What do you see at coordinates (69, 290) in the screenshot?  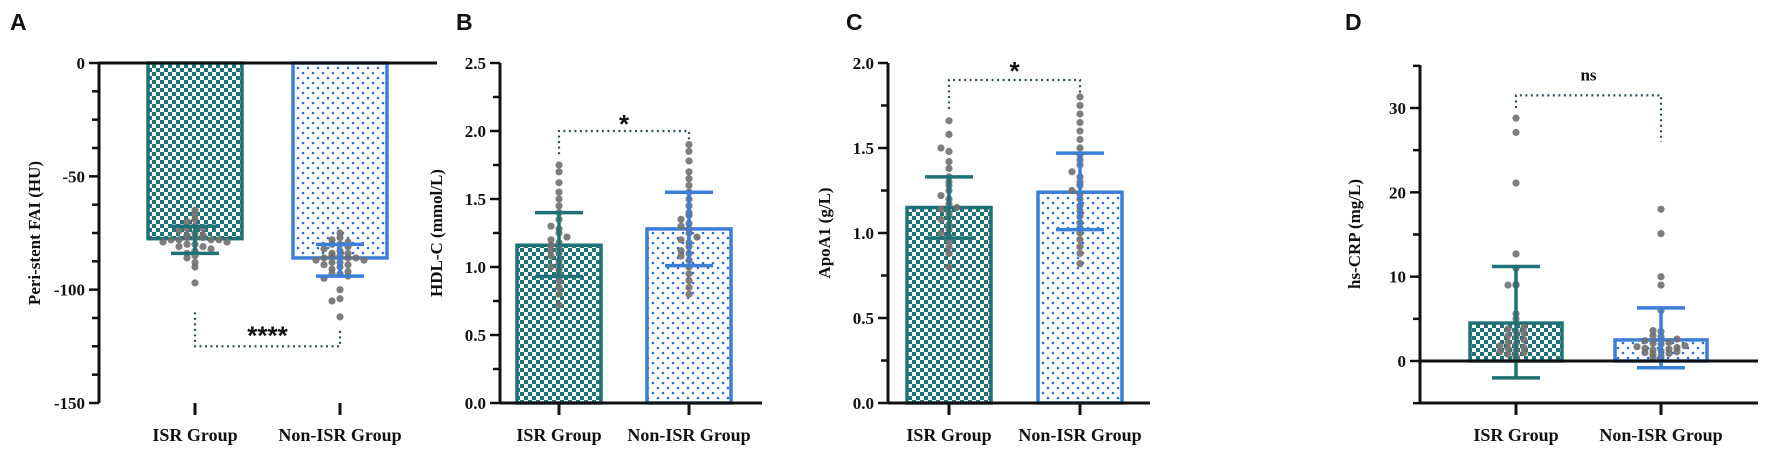 I see `y-tick-label: -100` at bounding box center [69, 290].